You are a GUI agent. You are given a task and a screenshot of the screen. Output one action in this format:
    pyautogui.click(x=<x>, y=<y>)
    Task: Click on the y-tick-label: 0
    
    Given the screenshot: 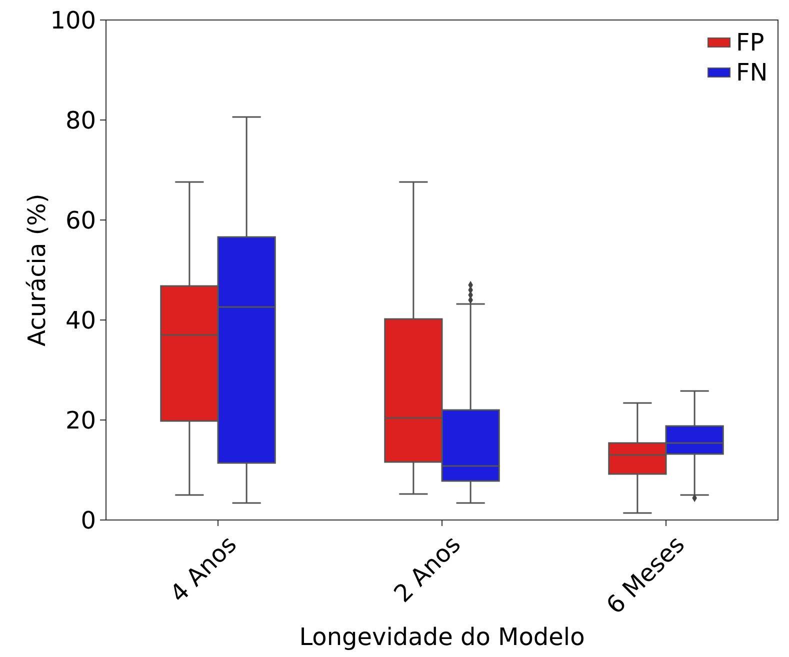 What is the action you would take?
    pyautogui.click(x=88, y=520)
    